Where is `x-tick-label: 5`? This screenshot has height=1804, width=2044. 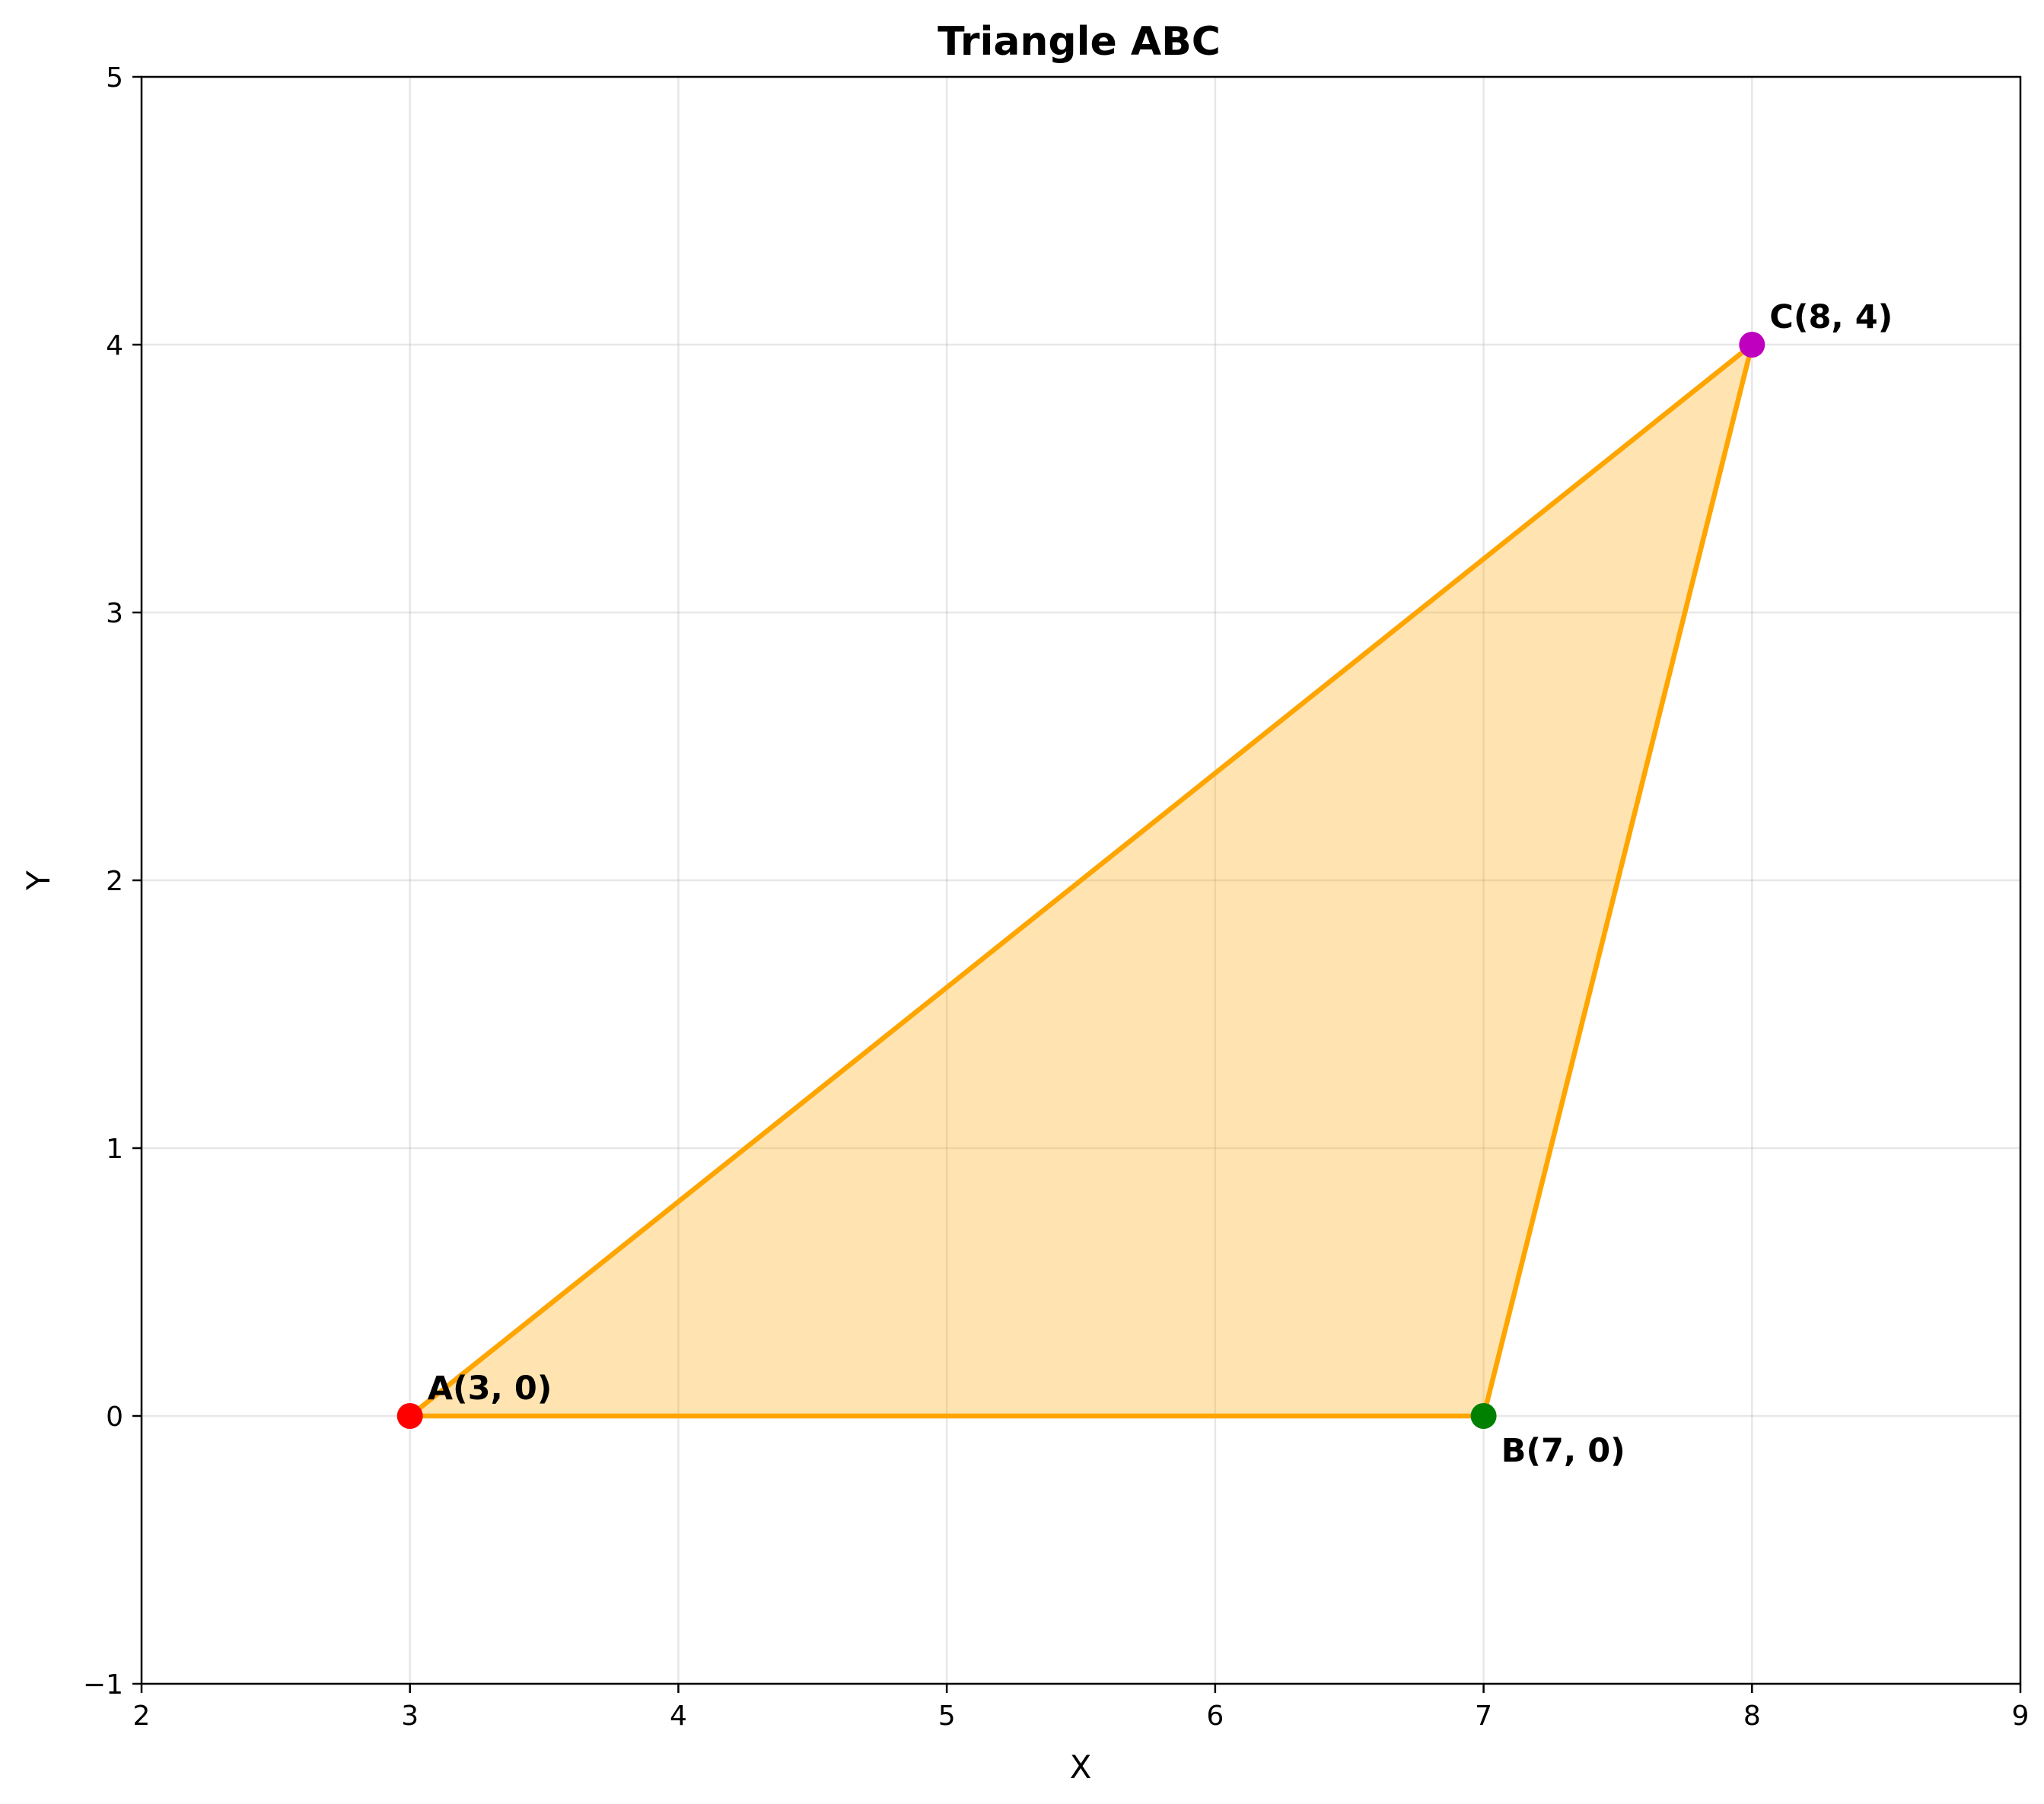
x-tick-label: 5 is located at coordinates (947, 1716).